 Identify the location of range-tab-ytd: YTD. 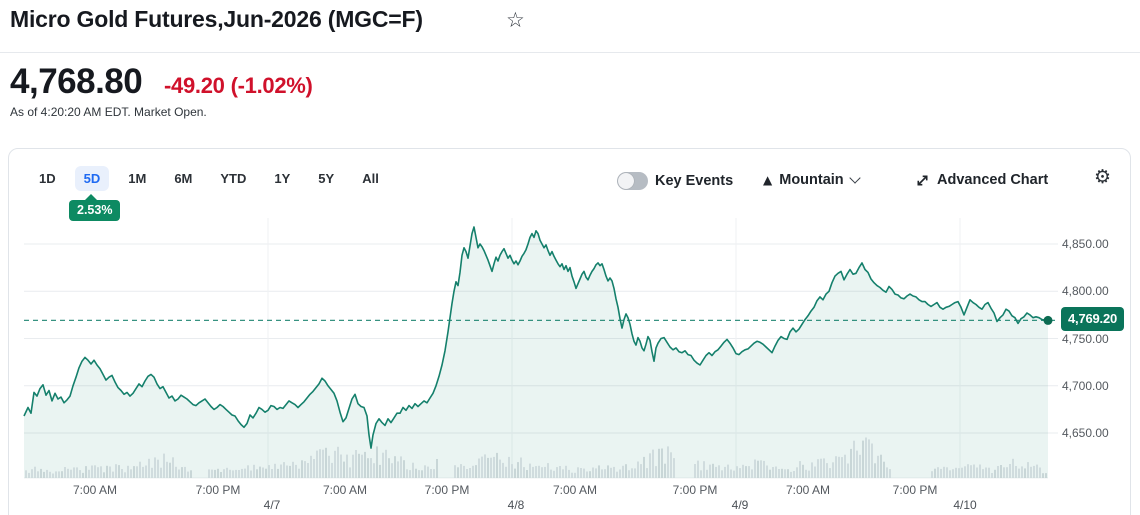
(233, 178).